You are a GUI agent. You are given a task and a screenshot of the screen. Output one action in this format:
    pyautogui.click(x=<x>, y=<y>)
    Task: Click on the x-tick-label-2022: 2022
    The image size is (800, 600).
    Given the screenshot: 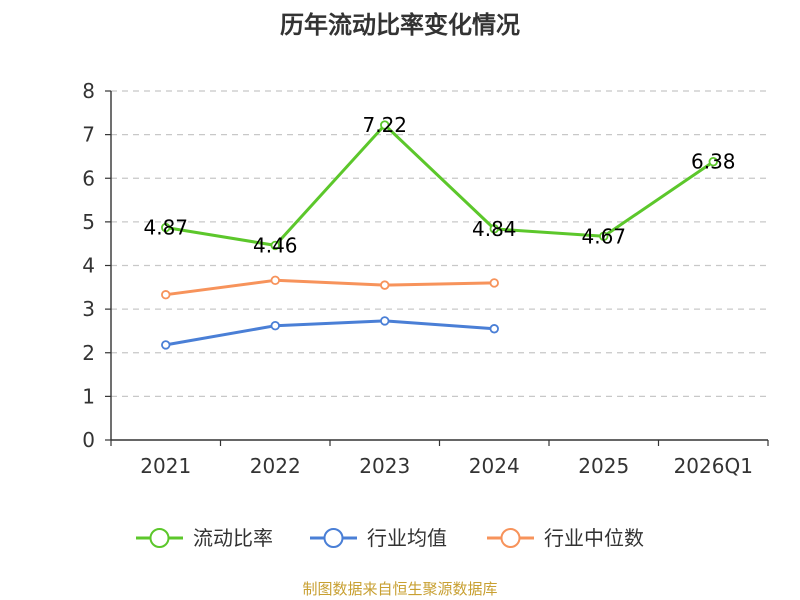 What is the action you would take?
    pyautogui.click(x=275, y=466)
    